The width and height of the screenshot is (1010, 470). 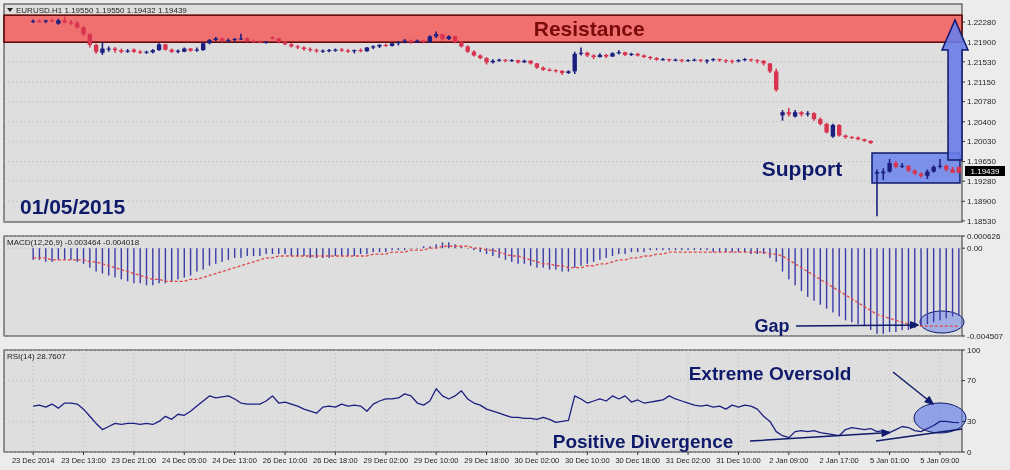 I want to click on y-tick-label: 1.21900, so click(x=982, y=42).